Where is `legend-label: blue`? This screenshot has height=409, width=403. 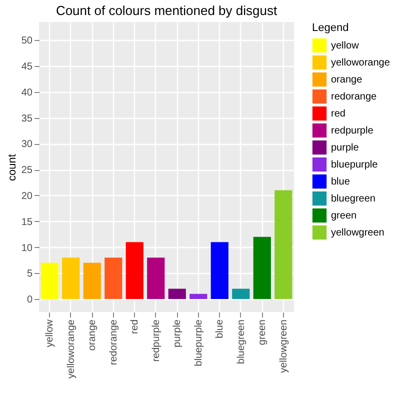 legend-label: blue is located at coordinates (340, 182).